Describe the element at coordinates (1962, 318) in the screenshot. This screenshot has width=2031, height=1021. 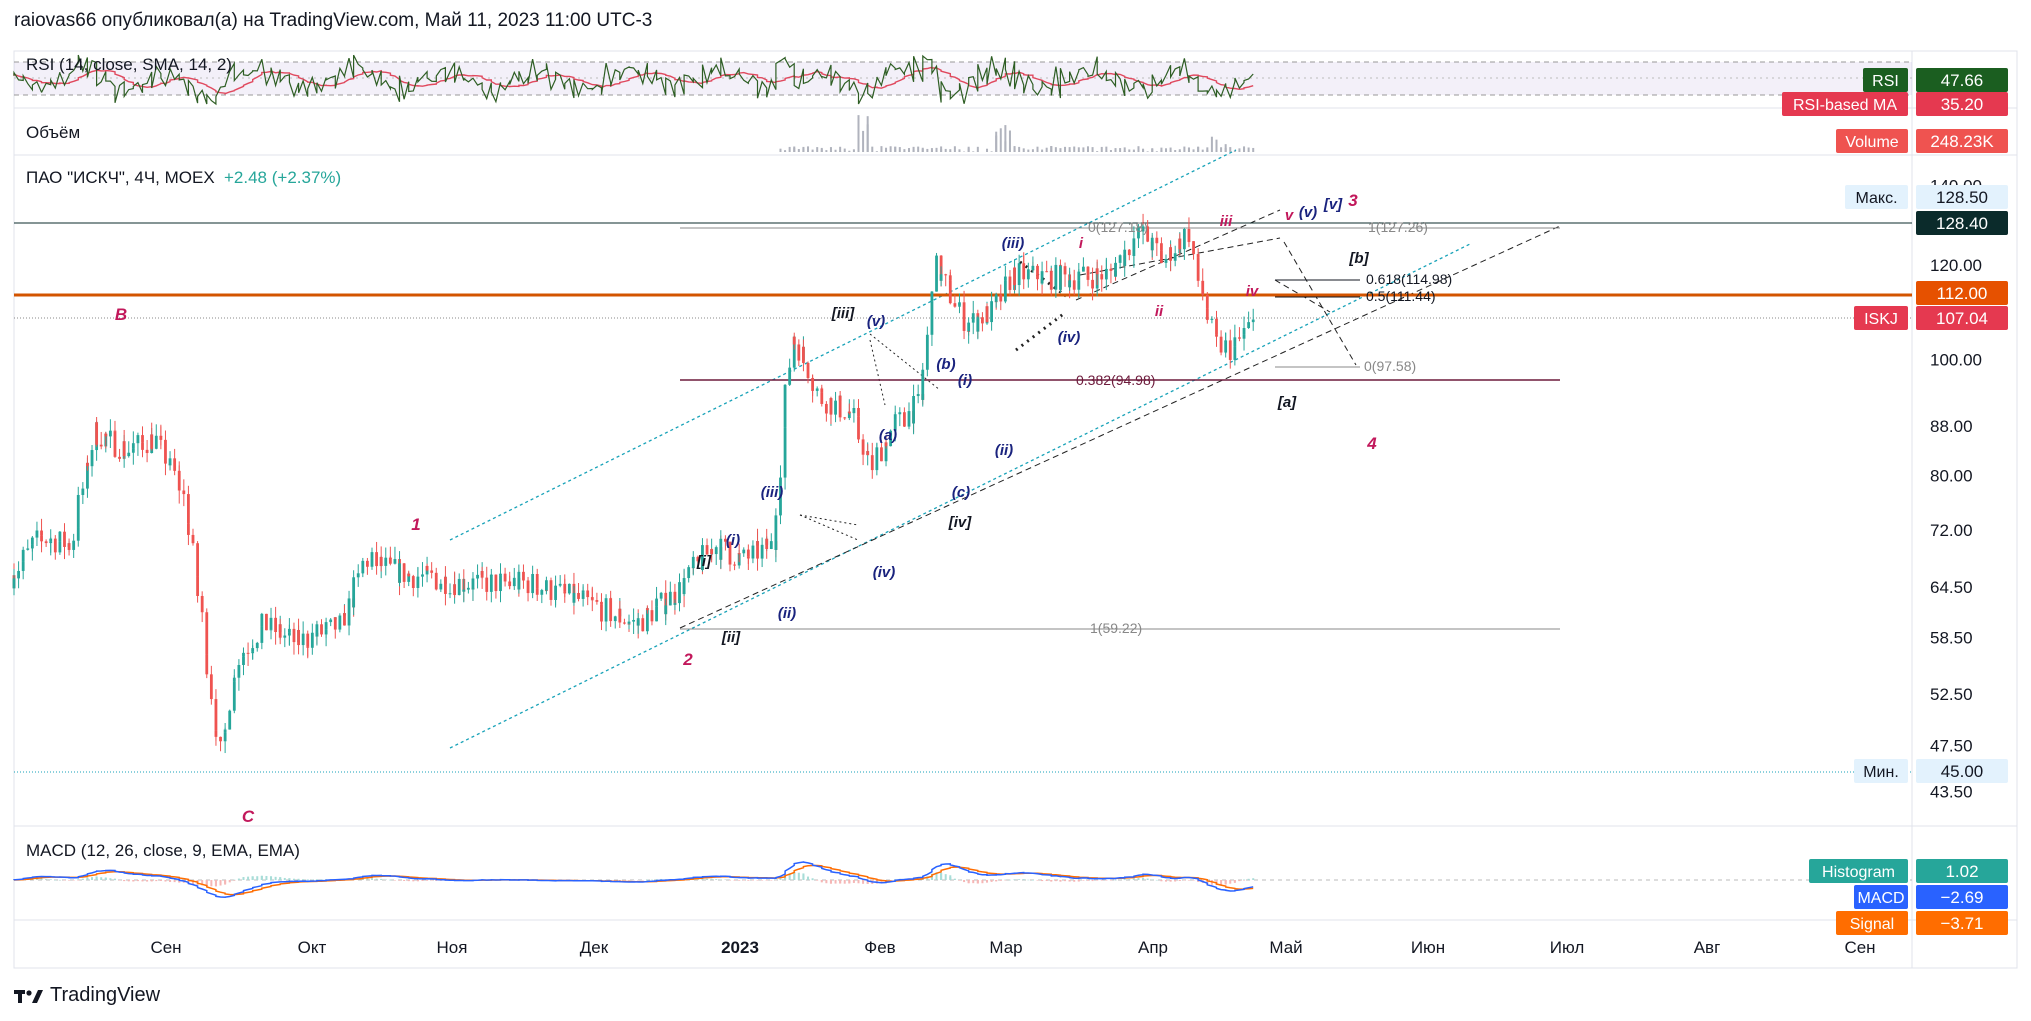
I see `last-price-badge-value-bg` at that location.